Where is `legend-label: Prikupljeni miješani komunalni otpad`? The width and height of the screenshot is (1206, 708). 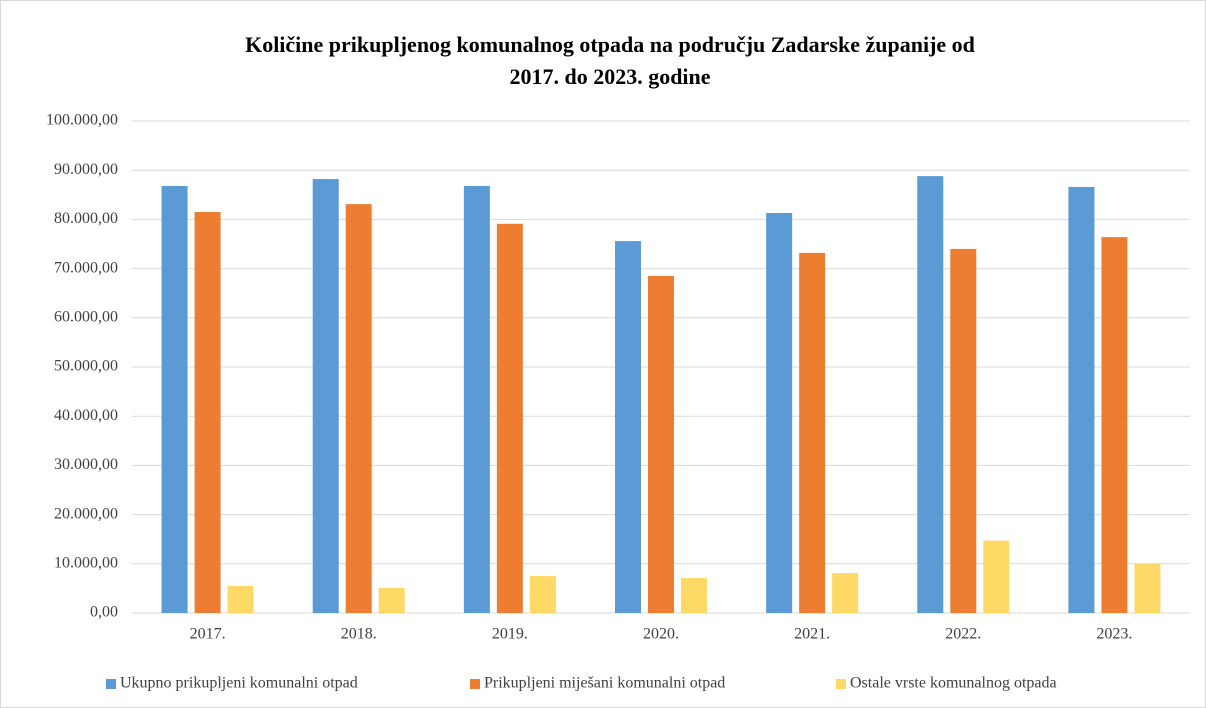 legend-label: Prikupljeni miješani komunalni otpad is located at coordinates (604, 683).